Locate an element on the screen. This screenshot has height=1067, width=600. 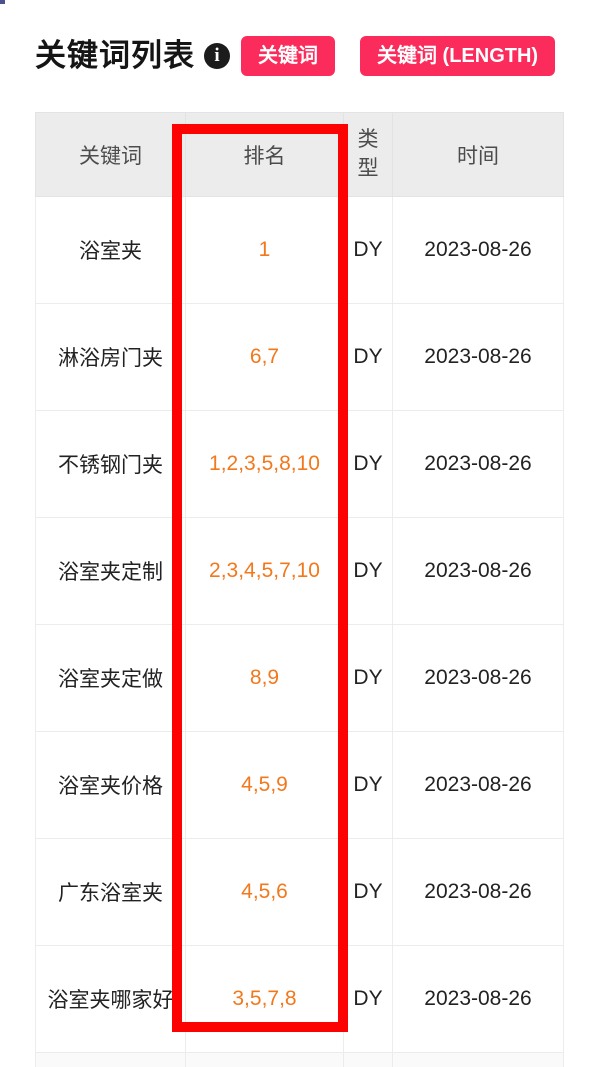
table-header-row: 关键词 排名 类型 时间 is located at coordinates (299, 154).